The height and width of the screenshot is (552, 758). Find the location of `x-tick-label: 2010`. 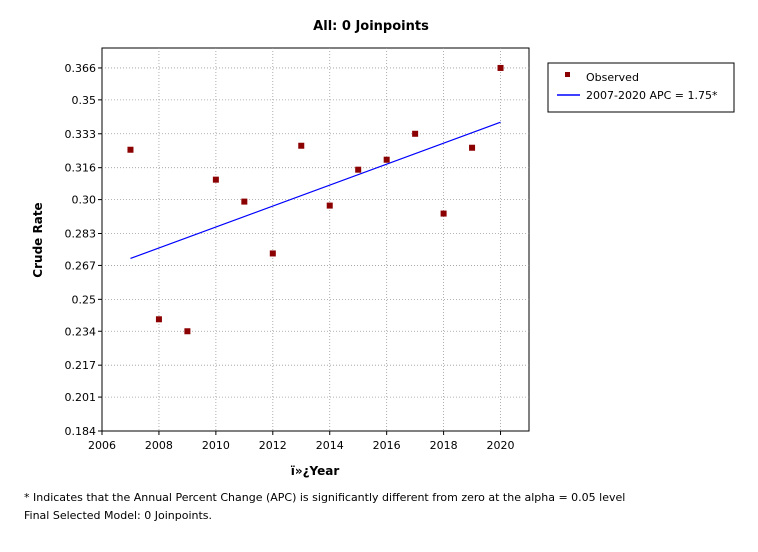

x-tick-label: 2010 is located at coordinates (216, 445).